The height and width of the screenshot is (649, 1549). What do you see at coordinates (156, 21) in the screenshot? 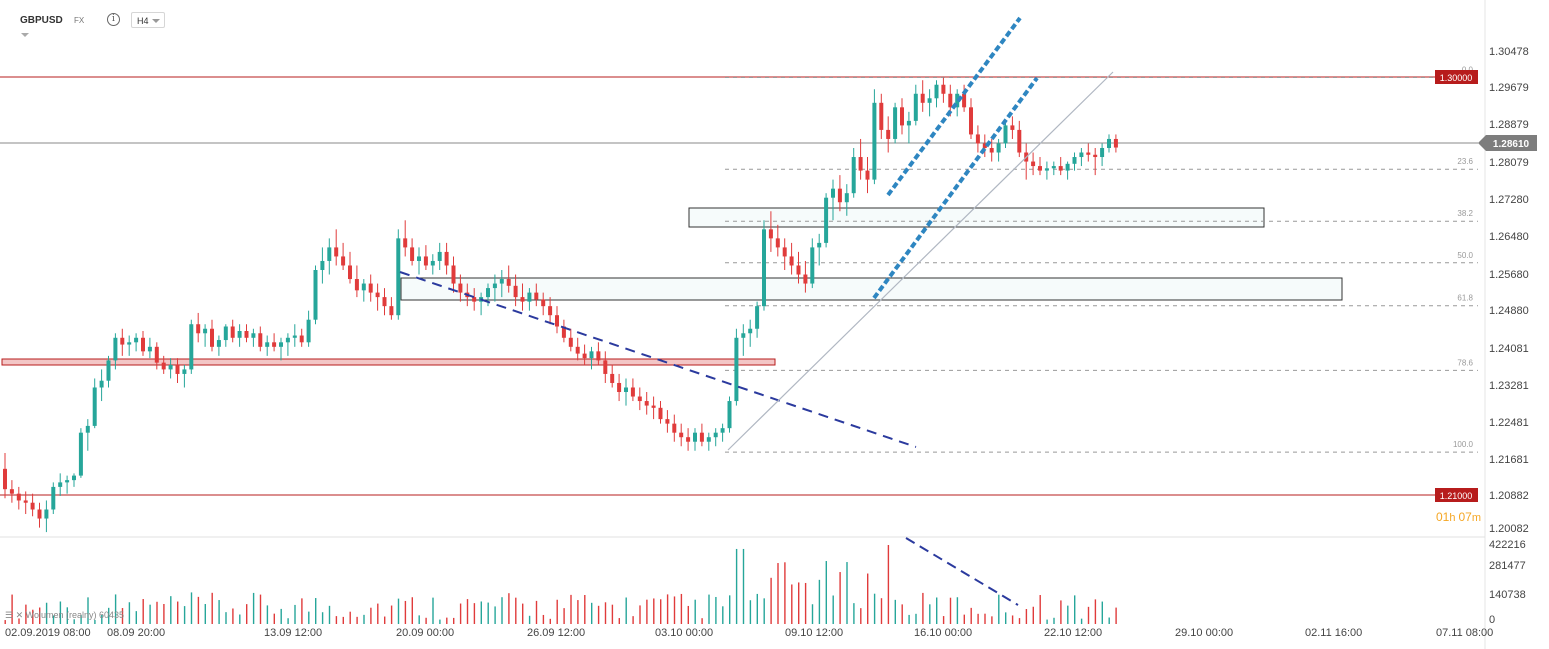
I see `chevron-down-icon` at bounding box center [156, 21].